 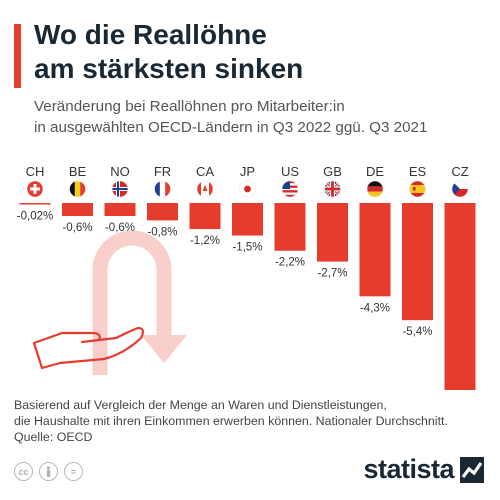 I want to click on flag-uk-icon, so click(x=332, y=189).